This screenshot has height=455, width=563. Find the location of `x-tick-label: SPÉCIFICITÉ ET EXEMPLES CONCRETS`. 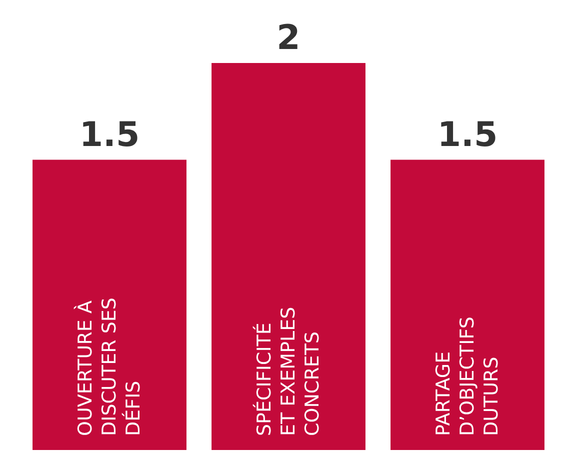

x-tick-label: SPÉCIFICITÉ ET EXEMPLES CONCRETS is located at coordinates (288, 371).